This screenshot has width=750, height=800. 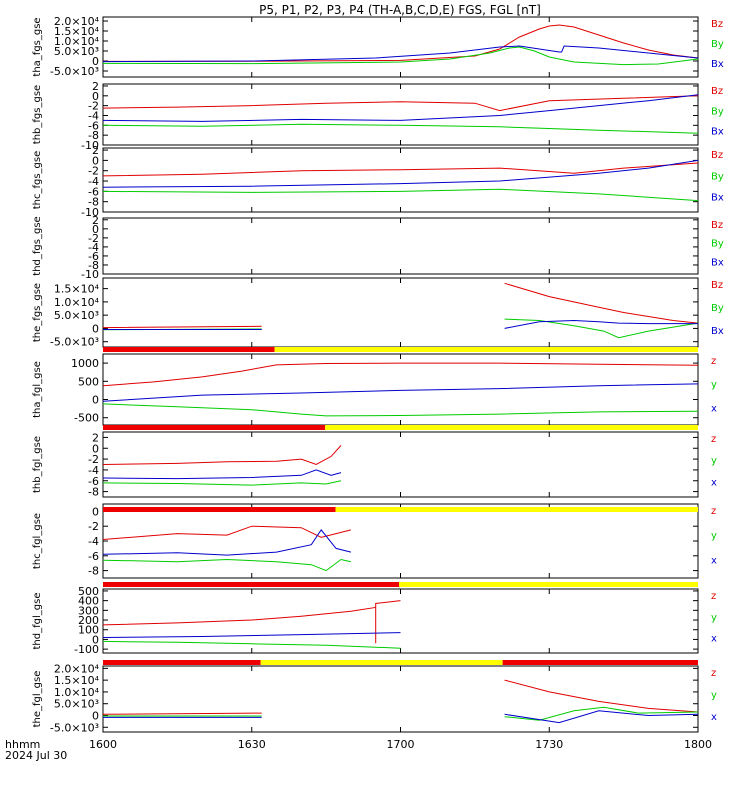 I want to click on y-tick-label: 1000, so click(x=85, y=363).